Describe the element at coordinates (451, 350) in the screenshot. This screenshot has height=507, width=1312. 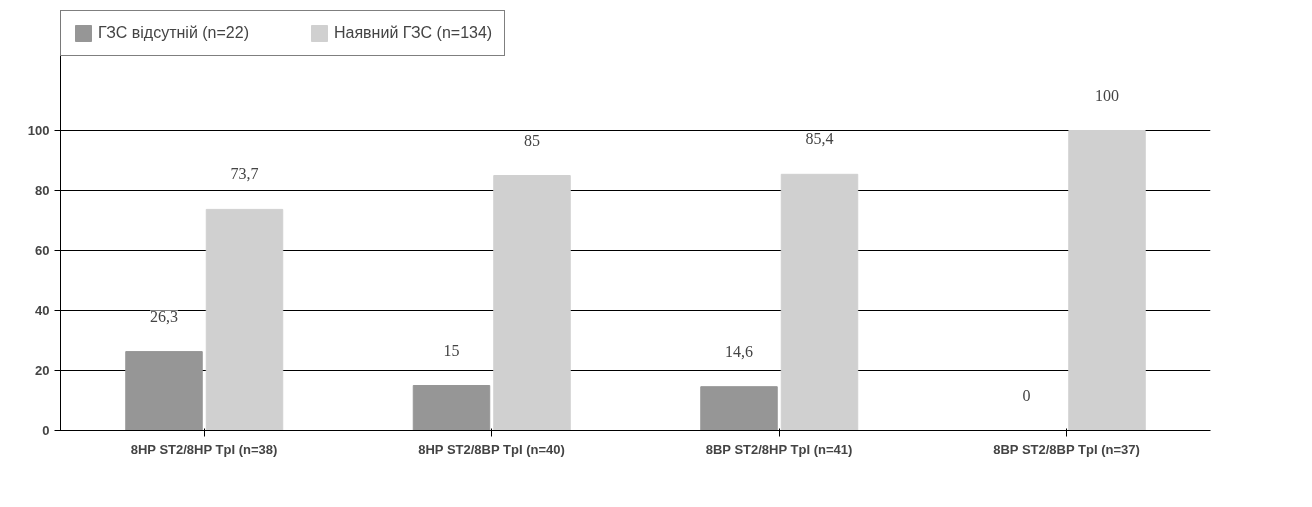
I see `data-label: 15` at that location.